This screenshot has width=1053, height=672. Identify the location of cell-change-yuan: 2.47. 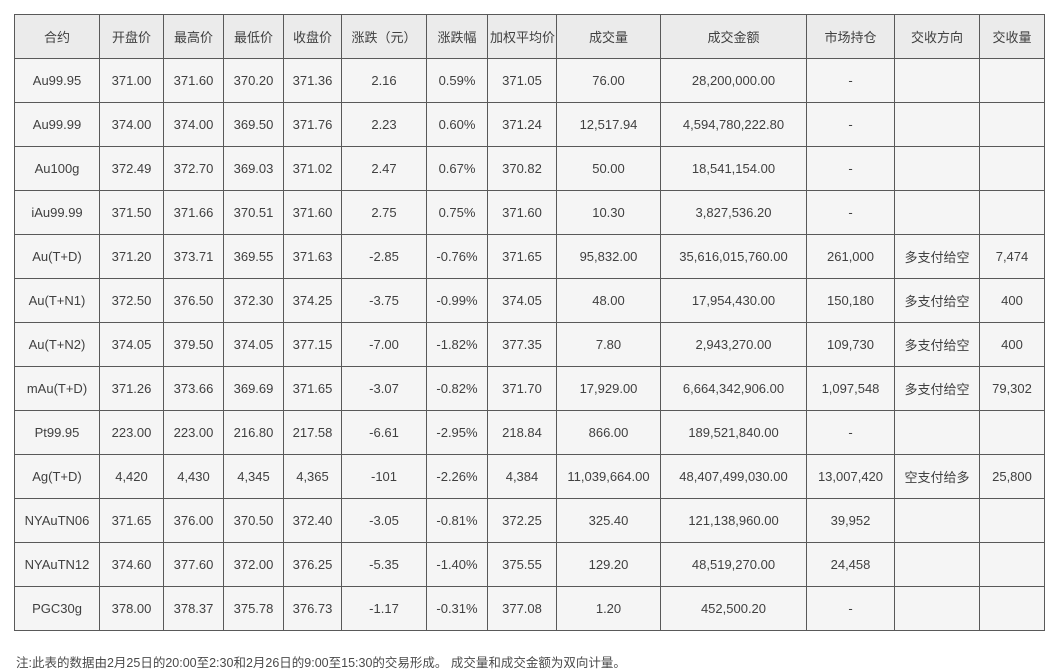
(384, 168).